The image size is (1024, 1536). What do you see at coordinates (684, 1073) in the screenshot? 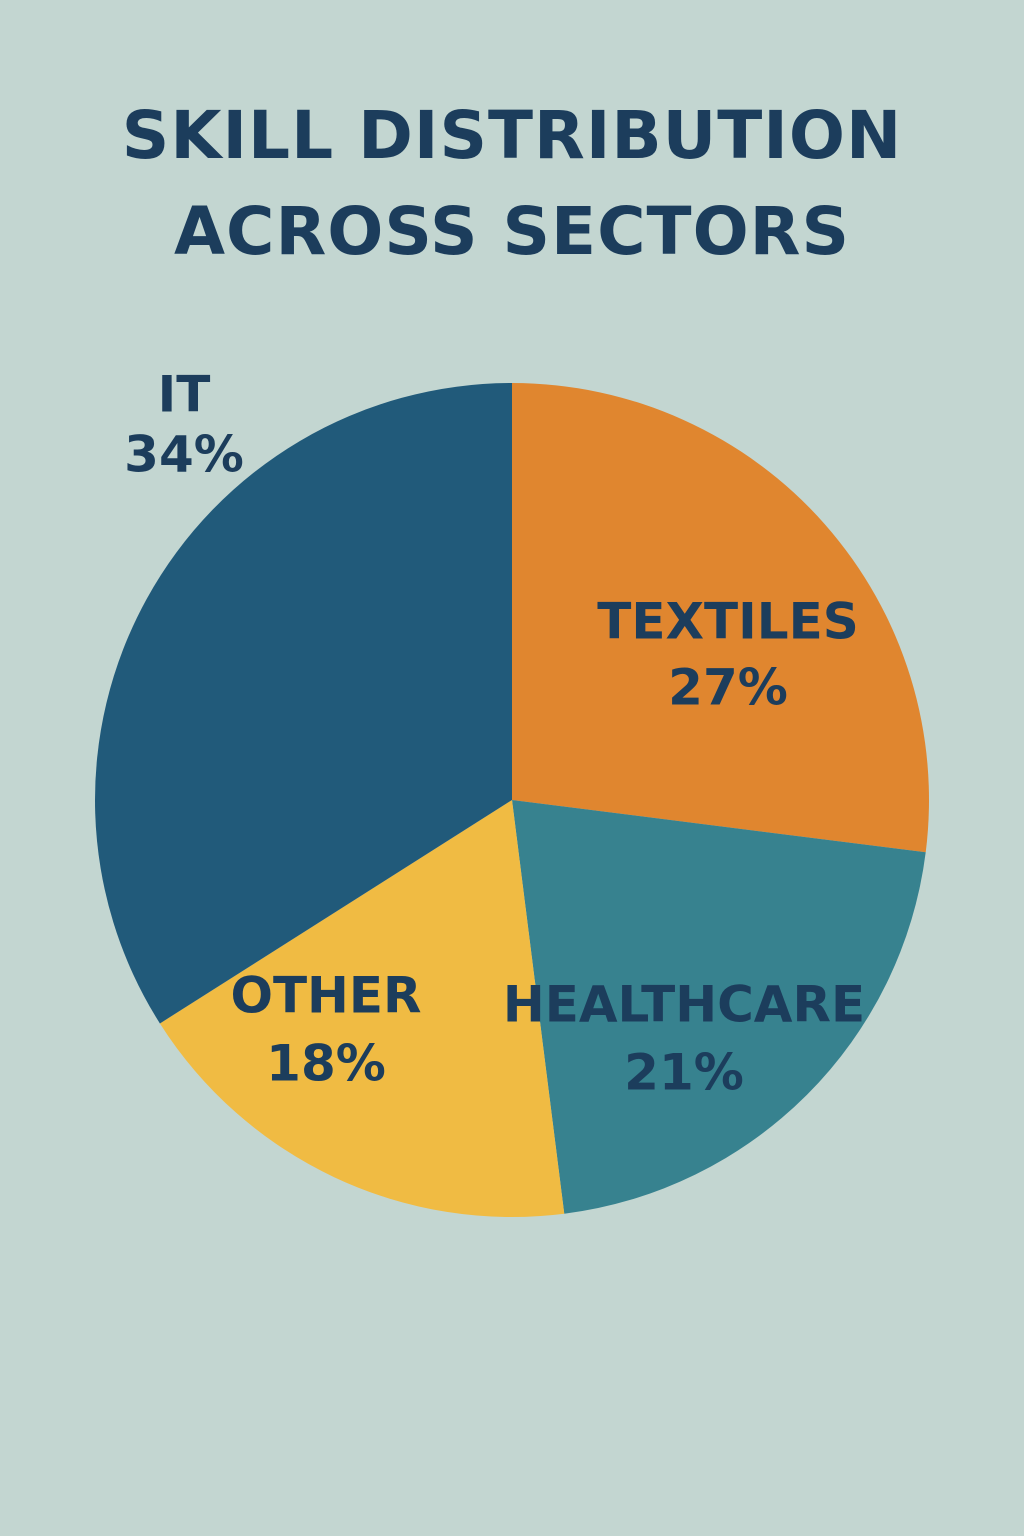
I see `slice-value-label: 21%` at bounding box center [684, 1073].